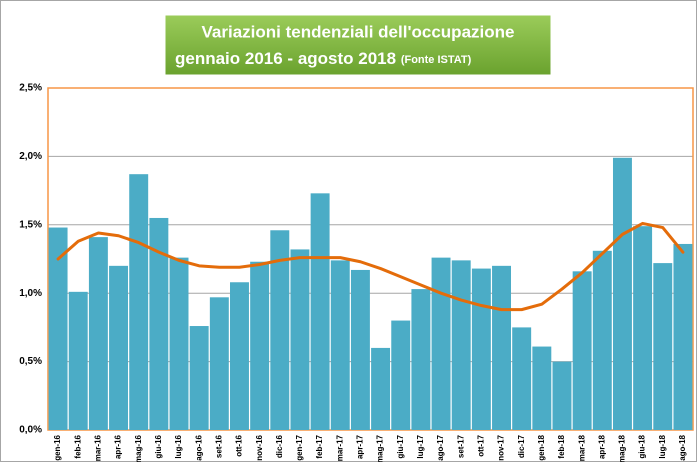  What do you see at coordinates (138, 448) in the screenshot?
I see `x-tick-label: mag-16` at bounding box center [138, 448].